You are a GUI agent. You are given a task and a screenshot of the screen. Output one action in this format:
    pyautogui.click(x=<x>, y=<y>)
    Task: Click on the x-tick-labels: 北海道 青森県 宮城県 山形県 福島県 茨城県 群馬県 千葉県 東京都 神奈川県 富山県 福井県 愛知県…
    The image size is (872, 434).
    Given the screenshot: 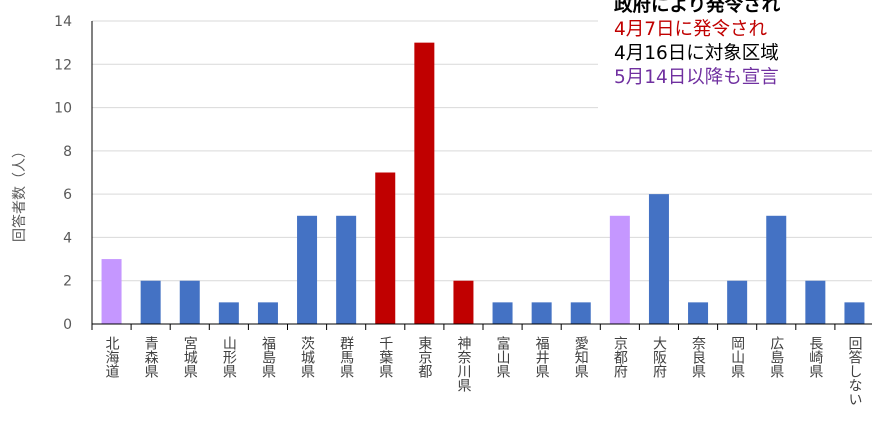 What is the action you would take?
    pyautogui.click(x=483, y=370)
    